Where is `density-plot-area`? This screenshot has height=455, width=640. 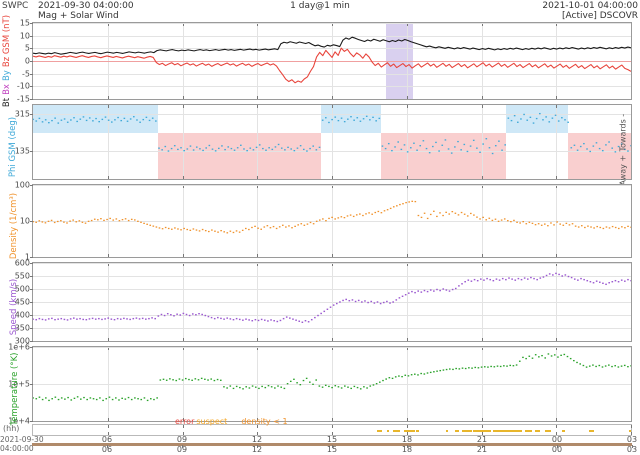 density-plot-area is located at coordinates (332, 221).